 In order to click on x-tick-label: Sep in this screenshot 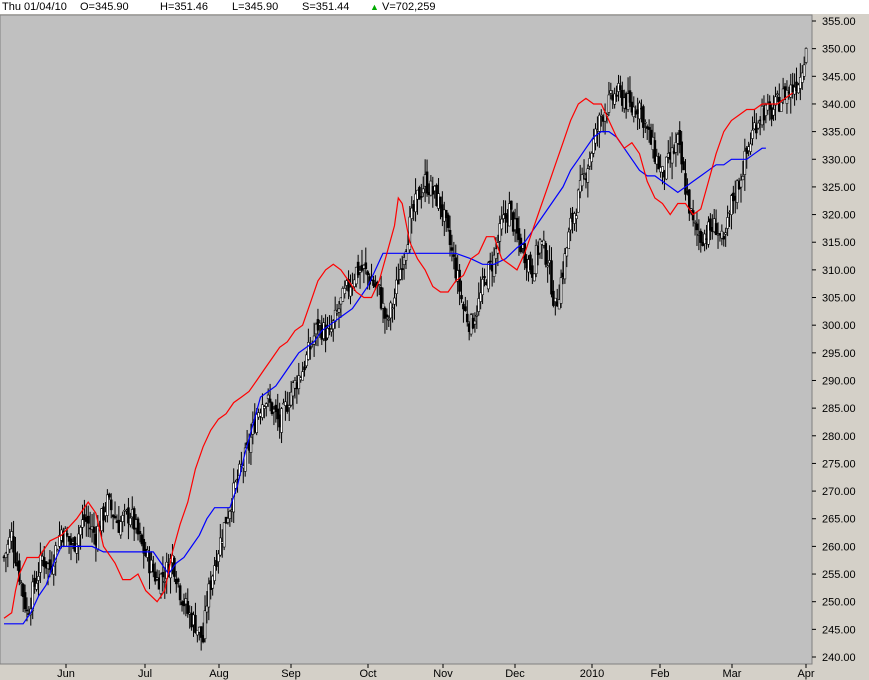, I will do `click(291, 674)`.